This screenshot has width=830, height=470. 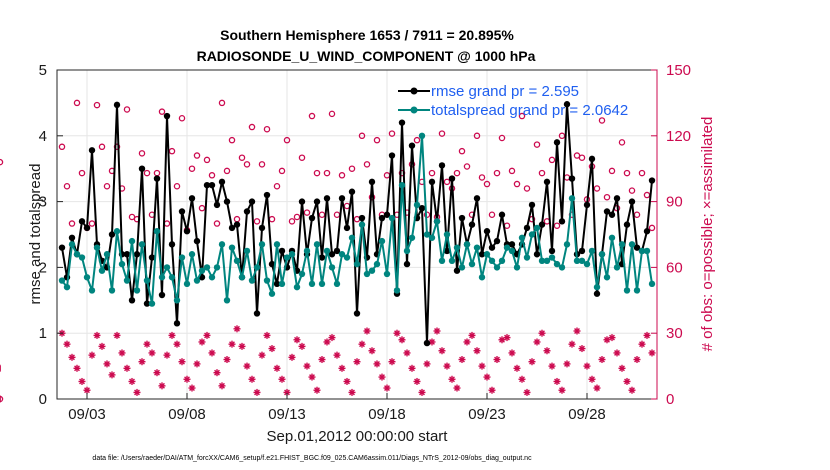 I want to click on y-left-tick-label: 5, so click(x=43, y=70).